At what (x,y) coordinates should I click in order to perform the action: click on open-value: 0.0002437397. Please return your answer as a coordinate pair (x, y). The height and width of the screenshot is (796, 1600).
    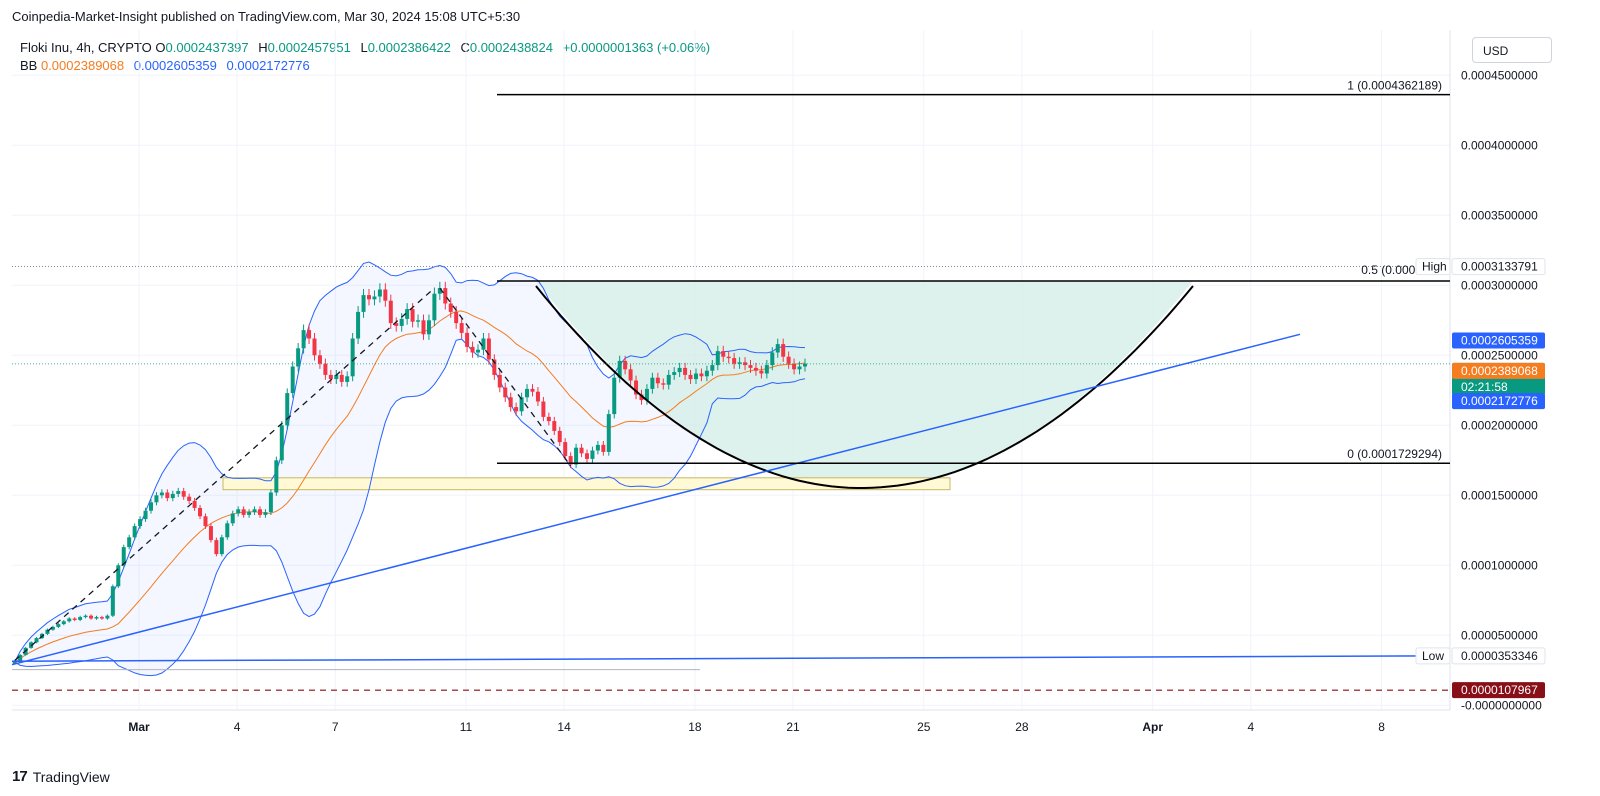
    Looking at the image, I should click on (207, 47).